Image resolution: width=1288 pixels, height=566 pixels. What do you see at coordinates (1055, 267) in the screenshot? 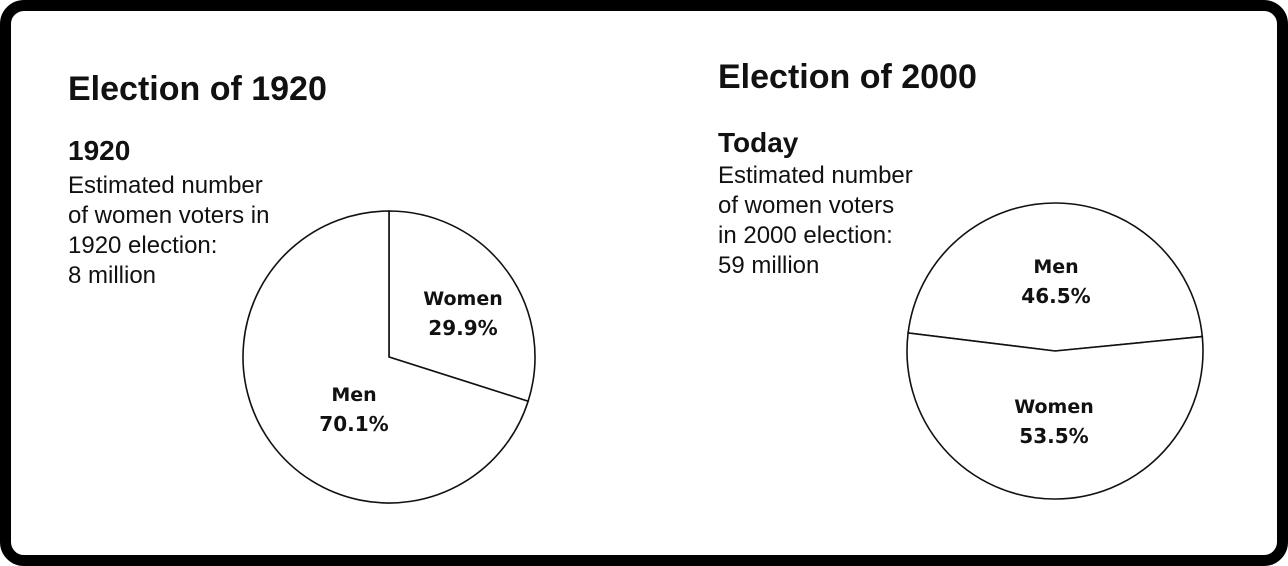
I see `slice-label-men-2000: Men` at bounding box center [1055, 267].